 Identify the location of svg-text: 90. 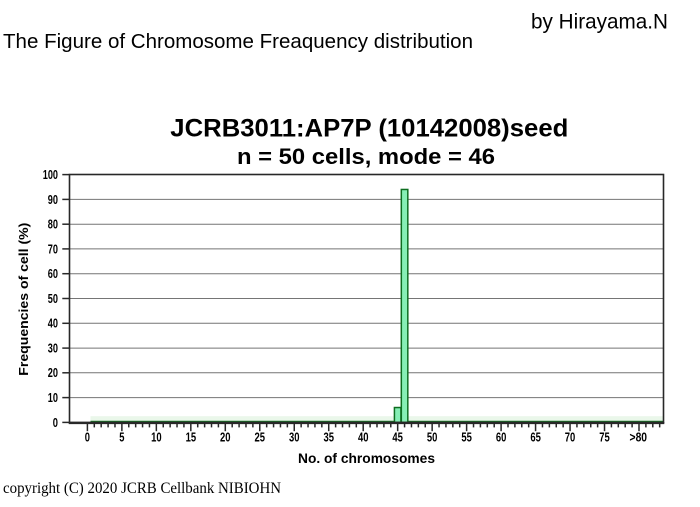
(53, 200).